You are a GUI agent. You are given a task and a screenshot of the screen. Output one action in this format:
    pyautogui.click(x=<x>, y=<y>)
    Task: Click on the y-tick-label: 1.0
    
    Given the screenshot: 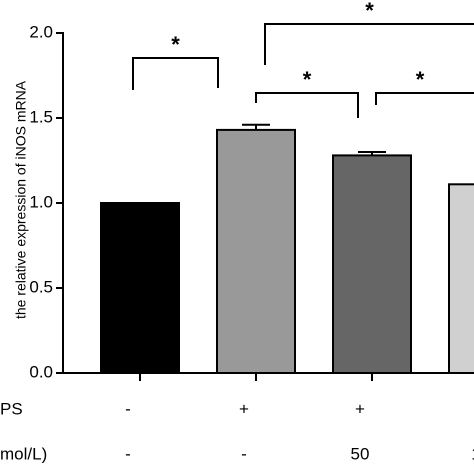 What is the action you would take?
    pyautogui.click(x=41, y=201)
    